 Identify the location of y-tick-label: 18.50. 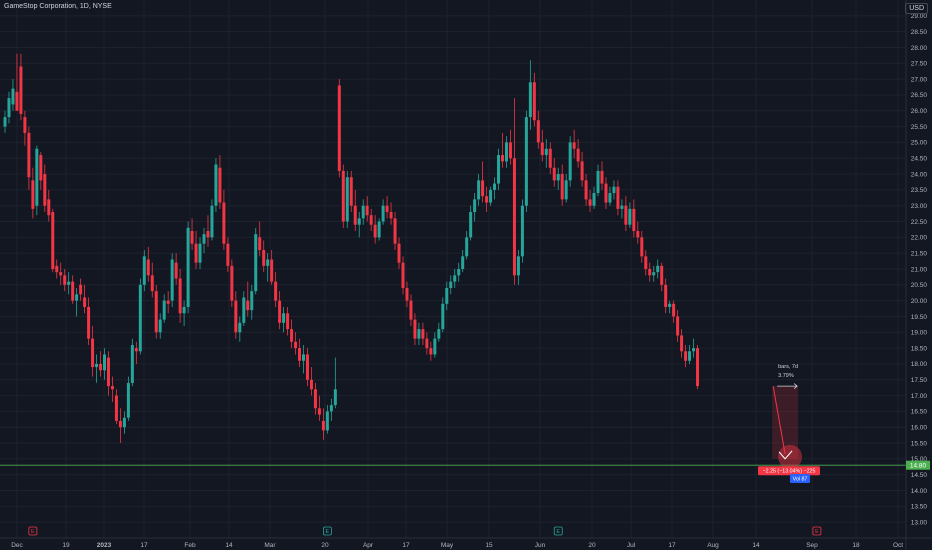
(919, 348).